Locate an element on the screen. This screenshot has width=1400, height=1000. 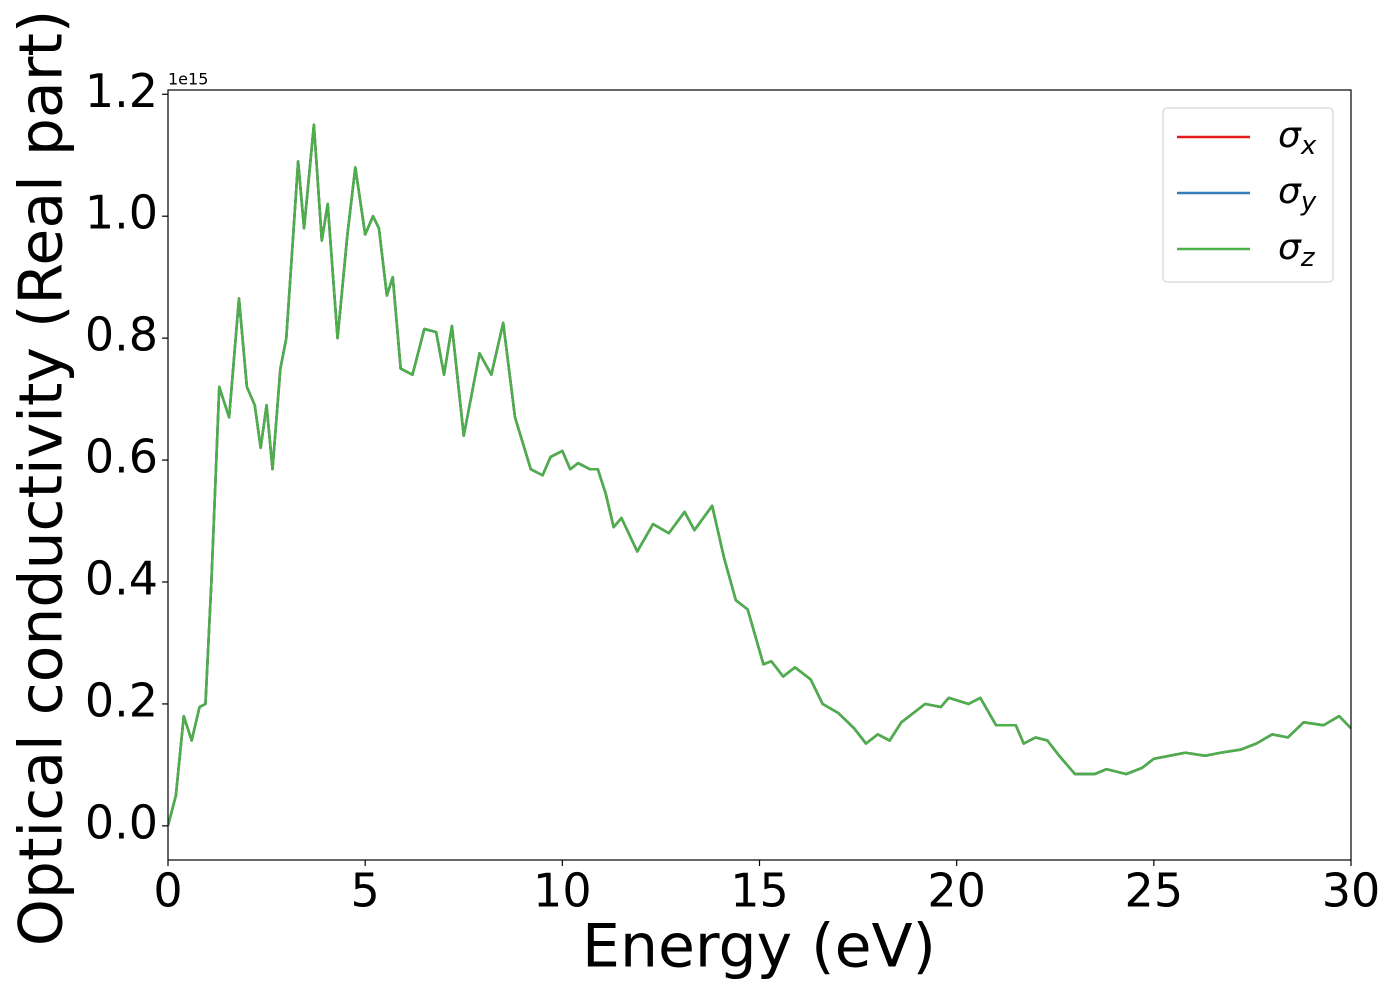
legend-box is located at coordinates (1248, 195).